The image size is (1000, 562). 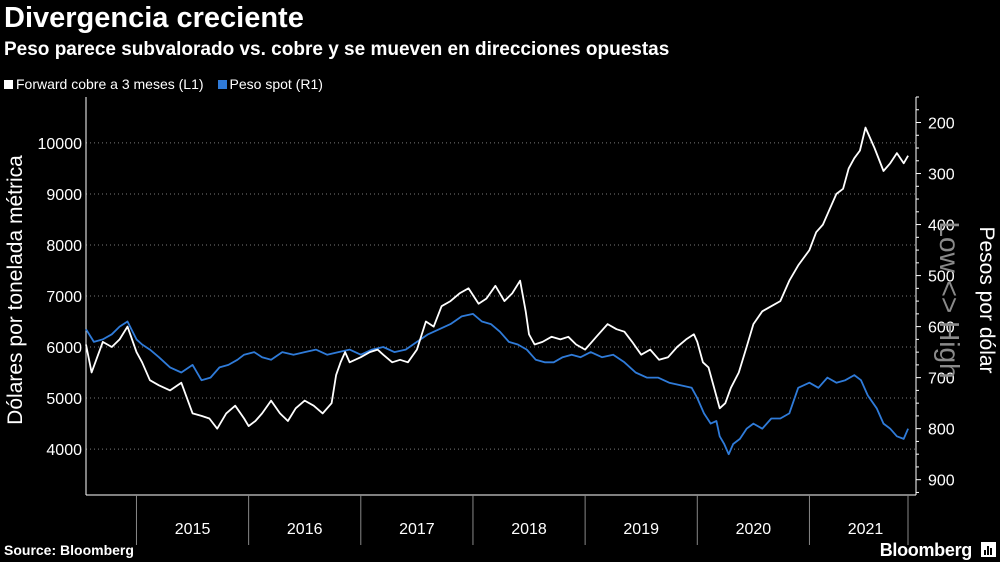 What do you see at coordinates (941, 226) in the screenshot?
I see `y-right-tick-label: 400` at bounding box center [941, 226].